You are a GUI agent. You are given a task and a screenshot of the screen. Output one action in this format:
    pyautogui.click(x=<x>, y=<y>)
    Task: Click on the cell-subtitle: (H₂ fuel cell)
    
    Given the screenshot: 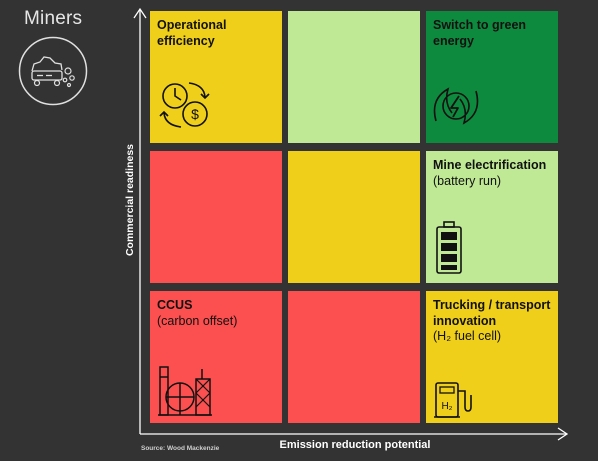 What is the action you would take?
    pyautogui.click(x=467, y=336)
    